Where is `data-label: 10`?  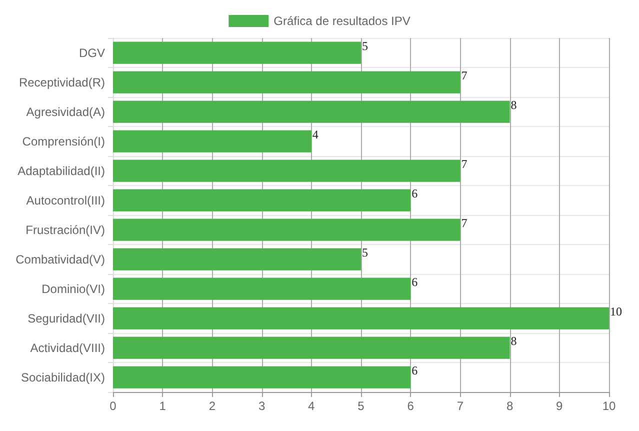
data-label: 10 is located at coordinates (616, 311).